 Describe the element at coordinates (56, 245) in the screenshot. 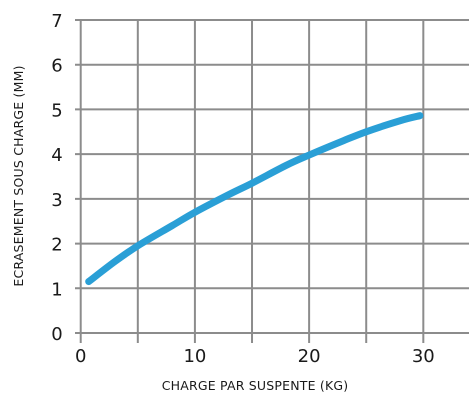

I see `y-tick-label: 2` at that location.